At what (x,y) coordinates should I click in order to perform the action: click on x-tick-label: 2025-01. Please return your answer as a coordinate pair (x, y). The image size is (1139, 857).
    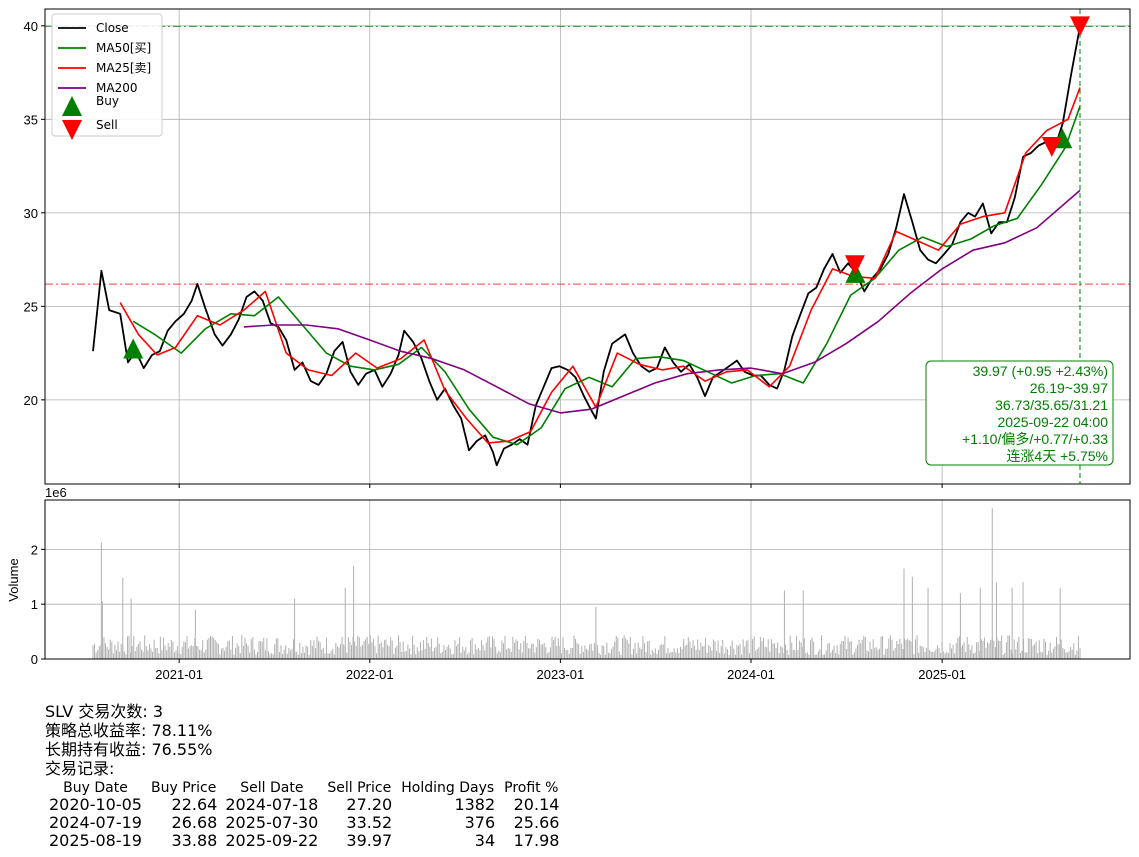
    Looking at the image, I should click on (942, 674).